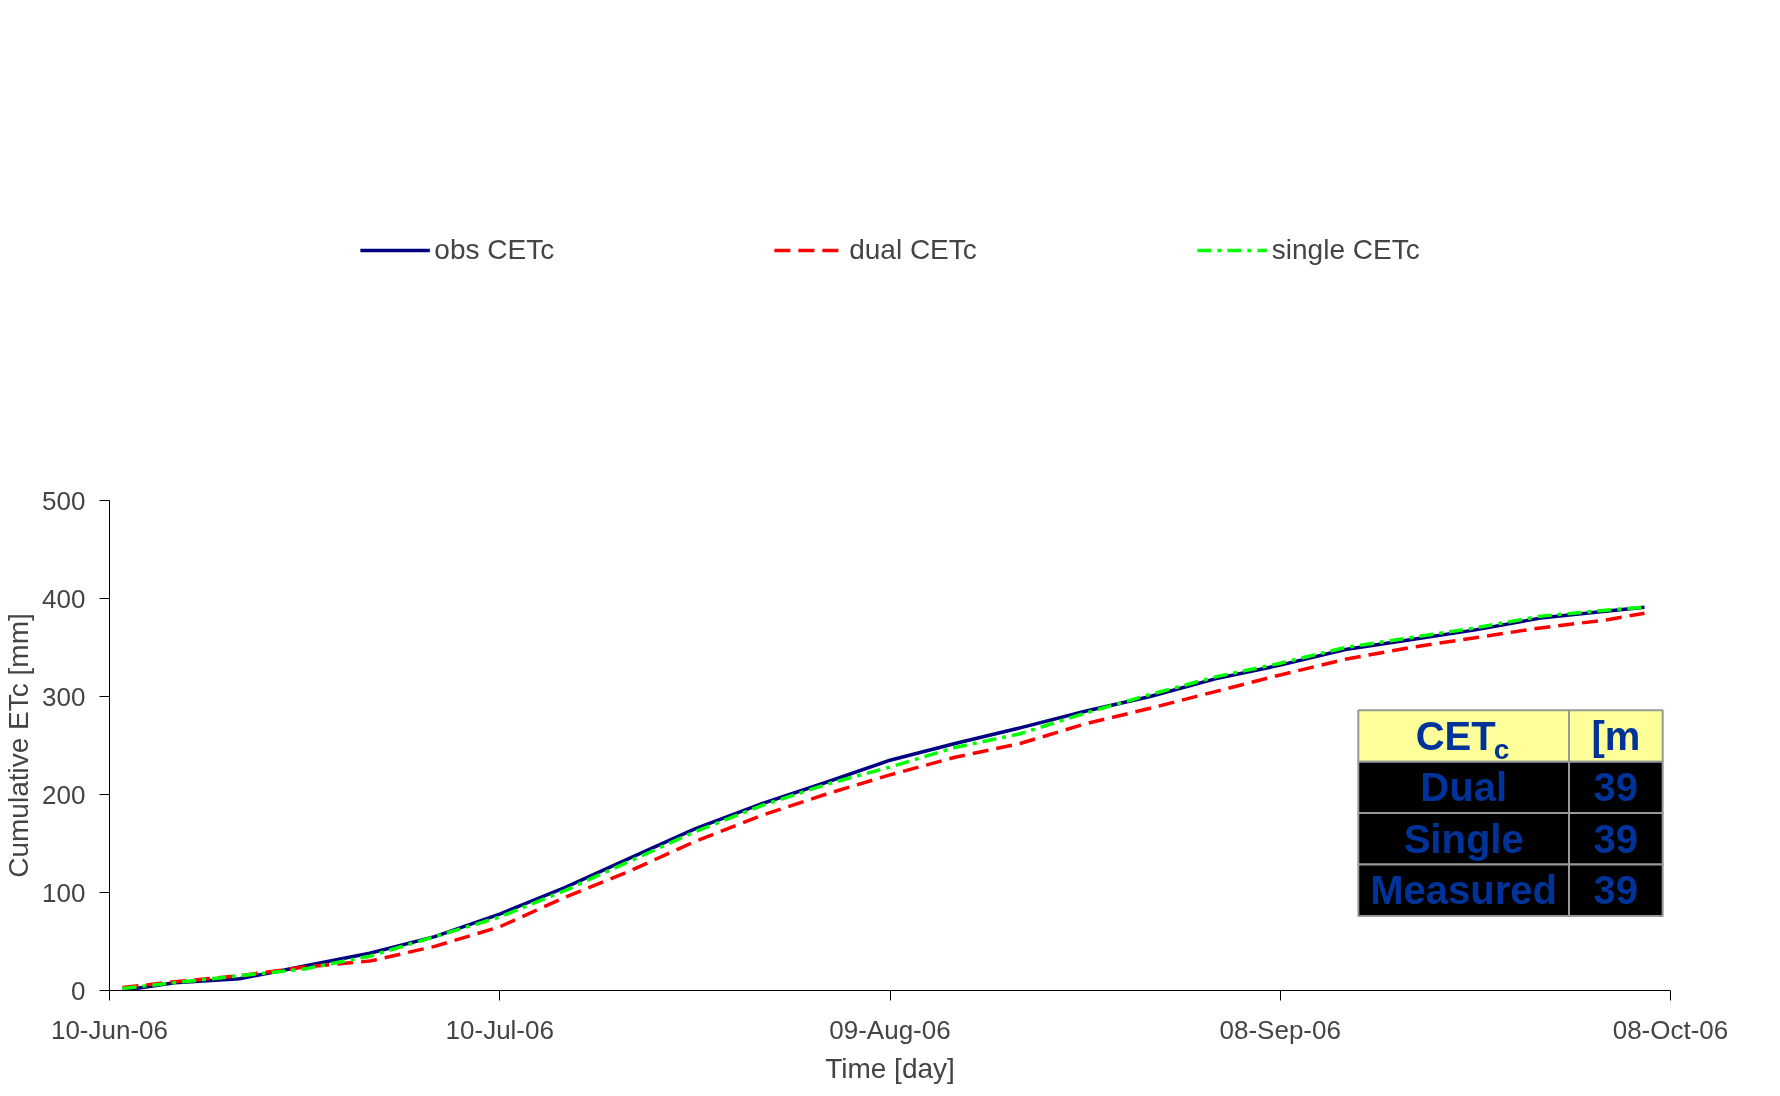 The width and height of the screenshot is (1780, 1096). Describe the element at coordinates (64, 500) in the screenshot. I see `y-tick-label: 500` at that location.